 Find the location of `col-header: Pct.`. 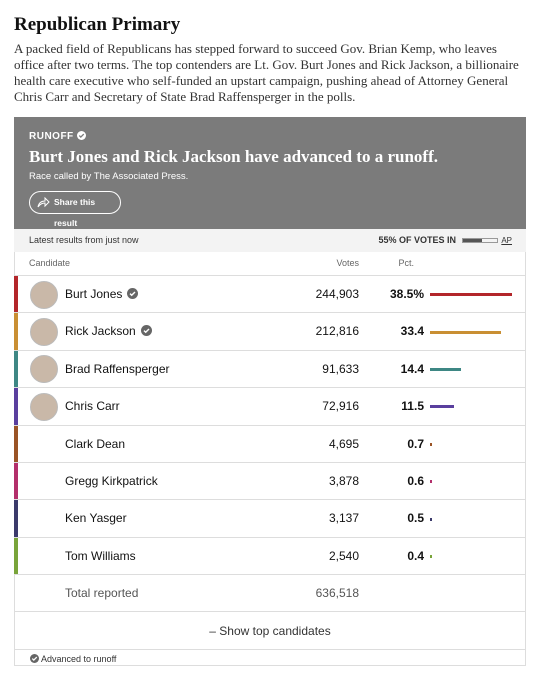

col-header: Pct. is located at coordinates (406, 263).